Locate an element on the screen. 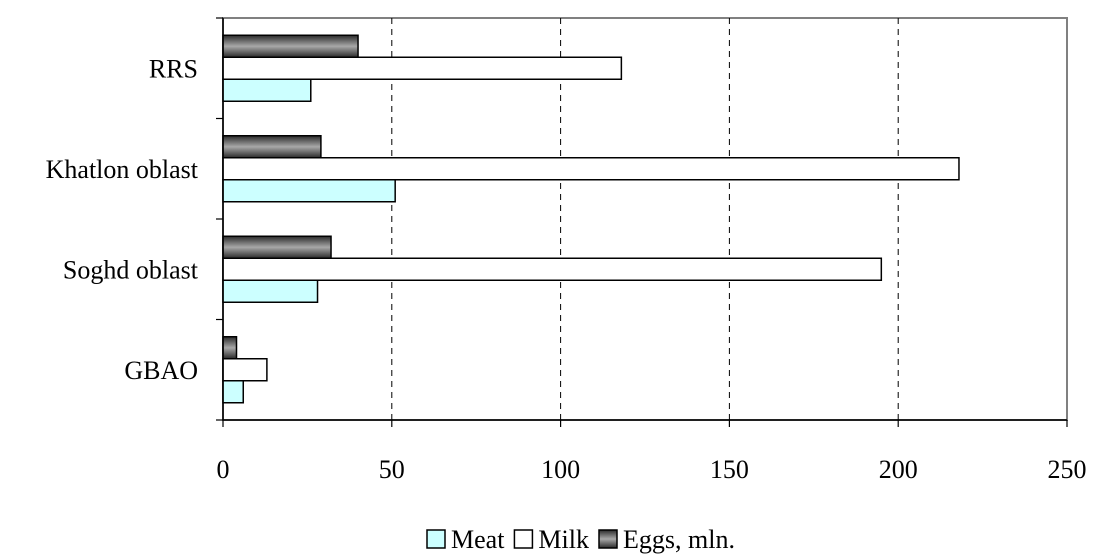 The height and width of the screenshot is (558, 1093). legend-label: Meat is located at coordinates (478, 539).